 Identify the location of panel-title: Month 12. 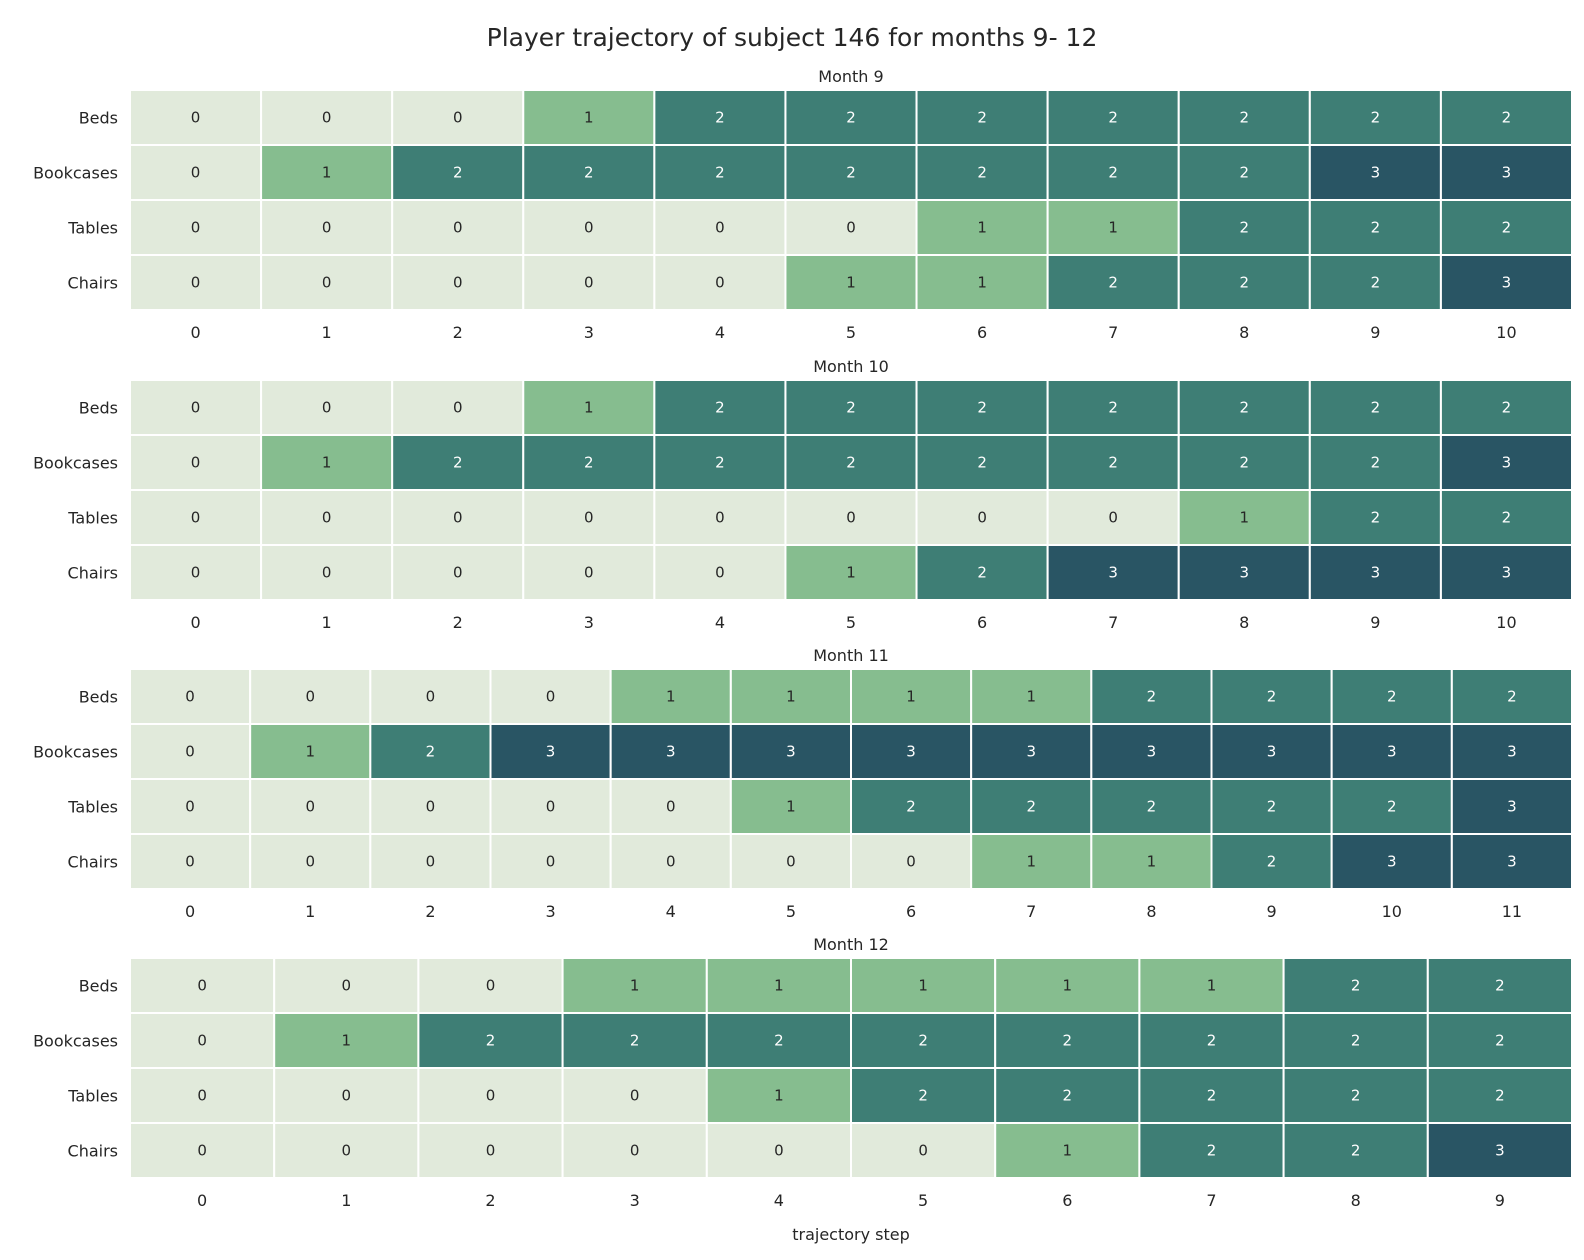
(851, 944).